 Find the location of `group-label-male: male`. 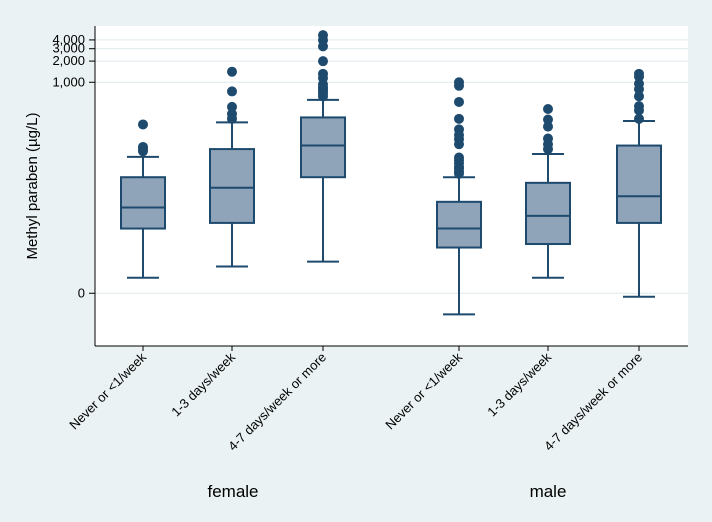

group-label-male: male is located at coordinates (548, 491).